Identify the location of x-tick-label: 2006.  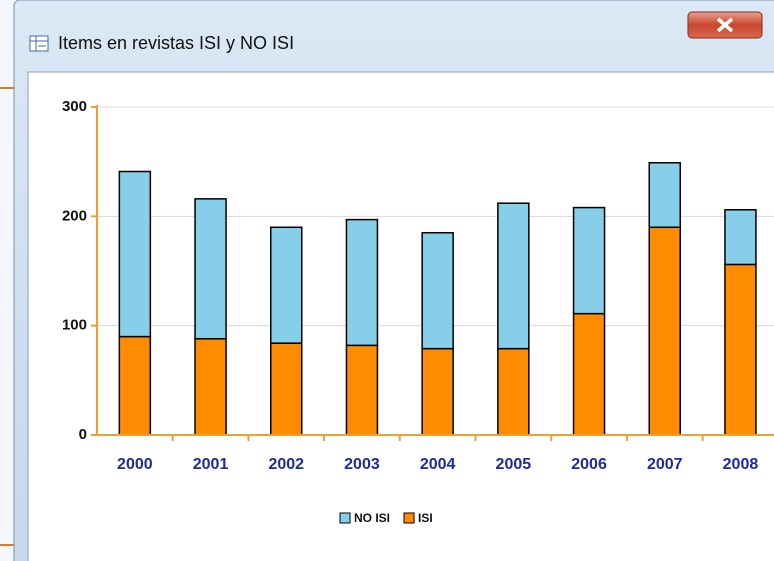
(589, 464).